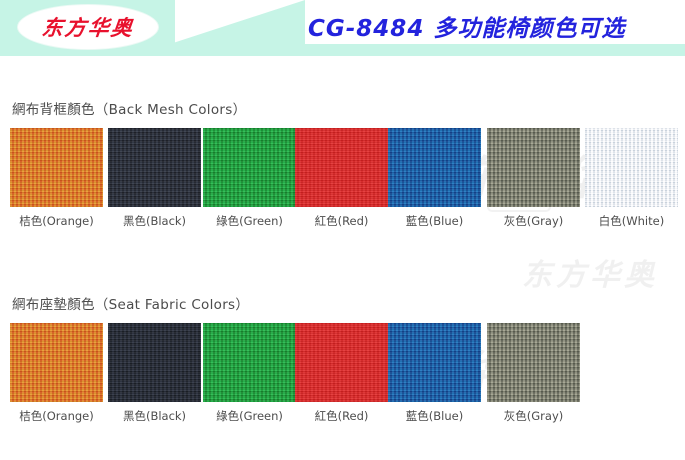 The height and width of the screenshot is (460, 685). Describe the element at coordinates (131, 305) in the screenshot. I see `section-heading-seat-fabric: 網布座墊顏色（Seat Fabric Colors）` at that location.